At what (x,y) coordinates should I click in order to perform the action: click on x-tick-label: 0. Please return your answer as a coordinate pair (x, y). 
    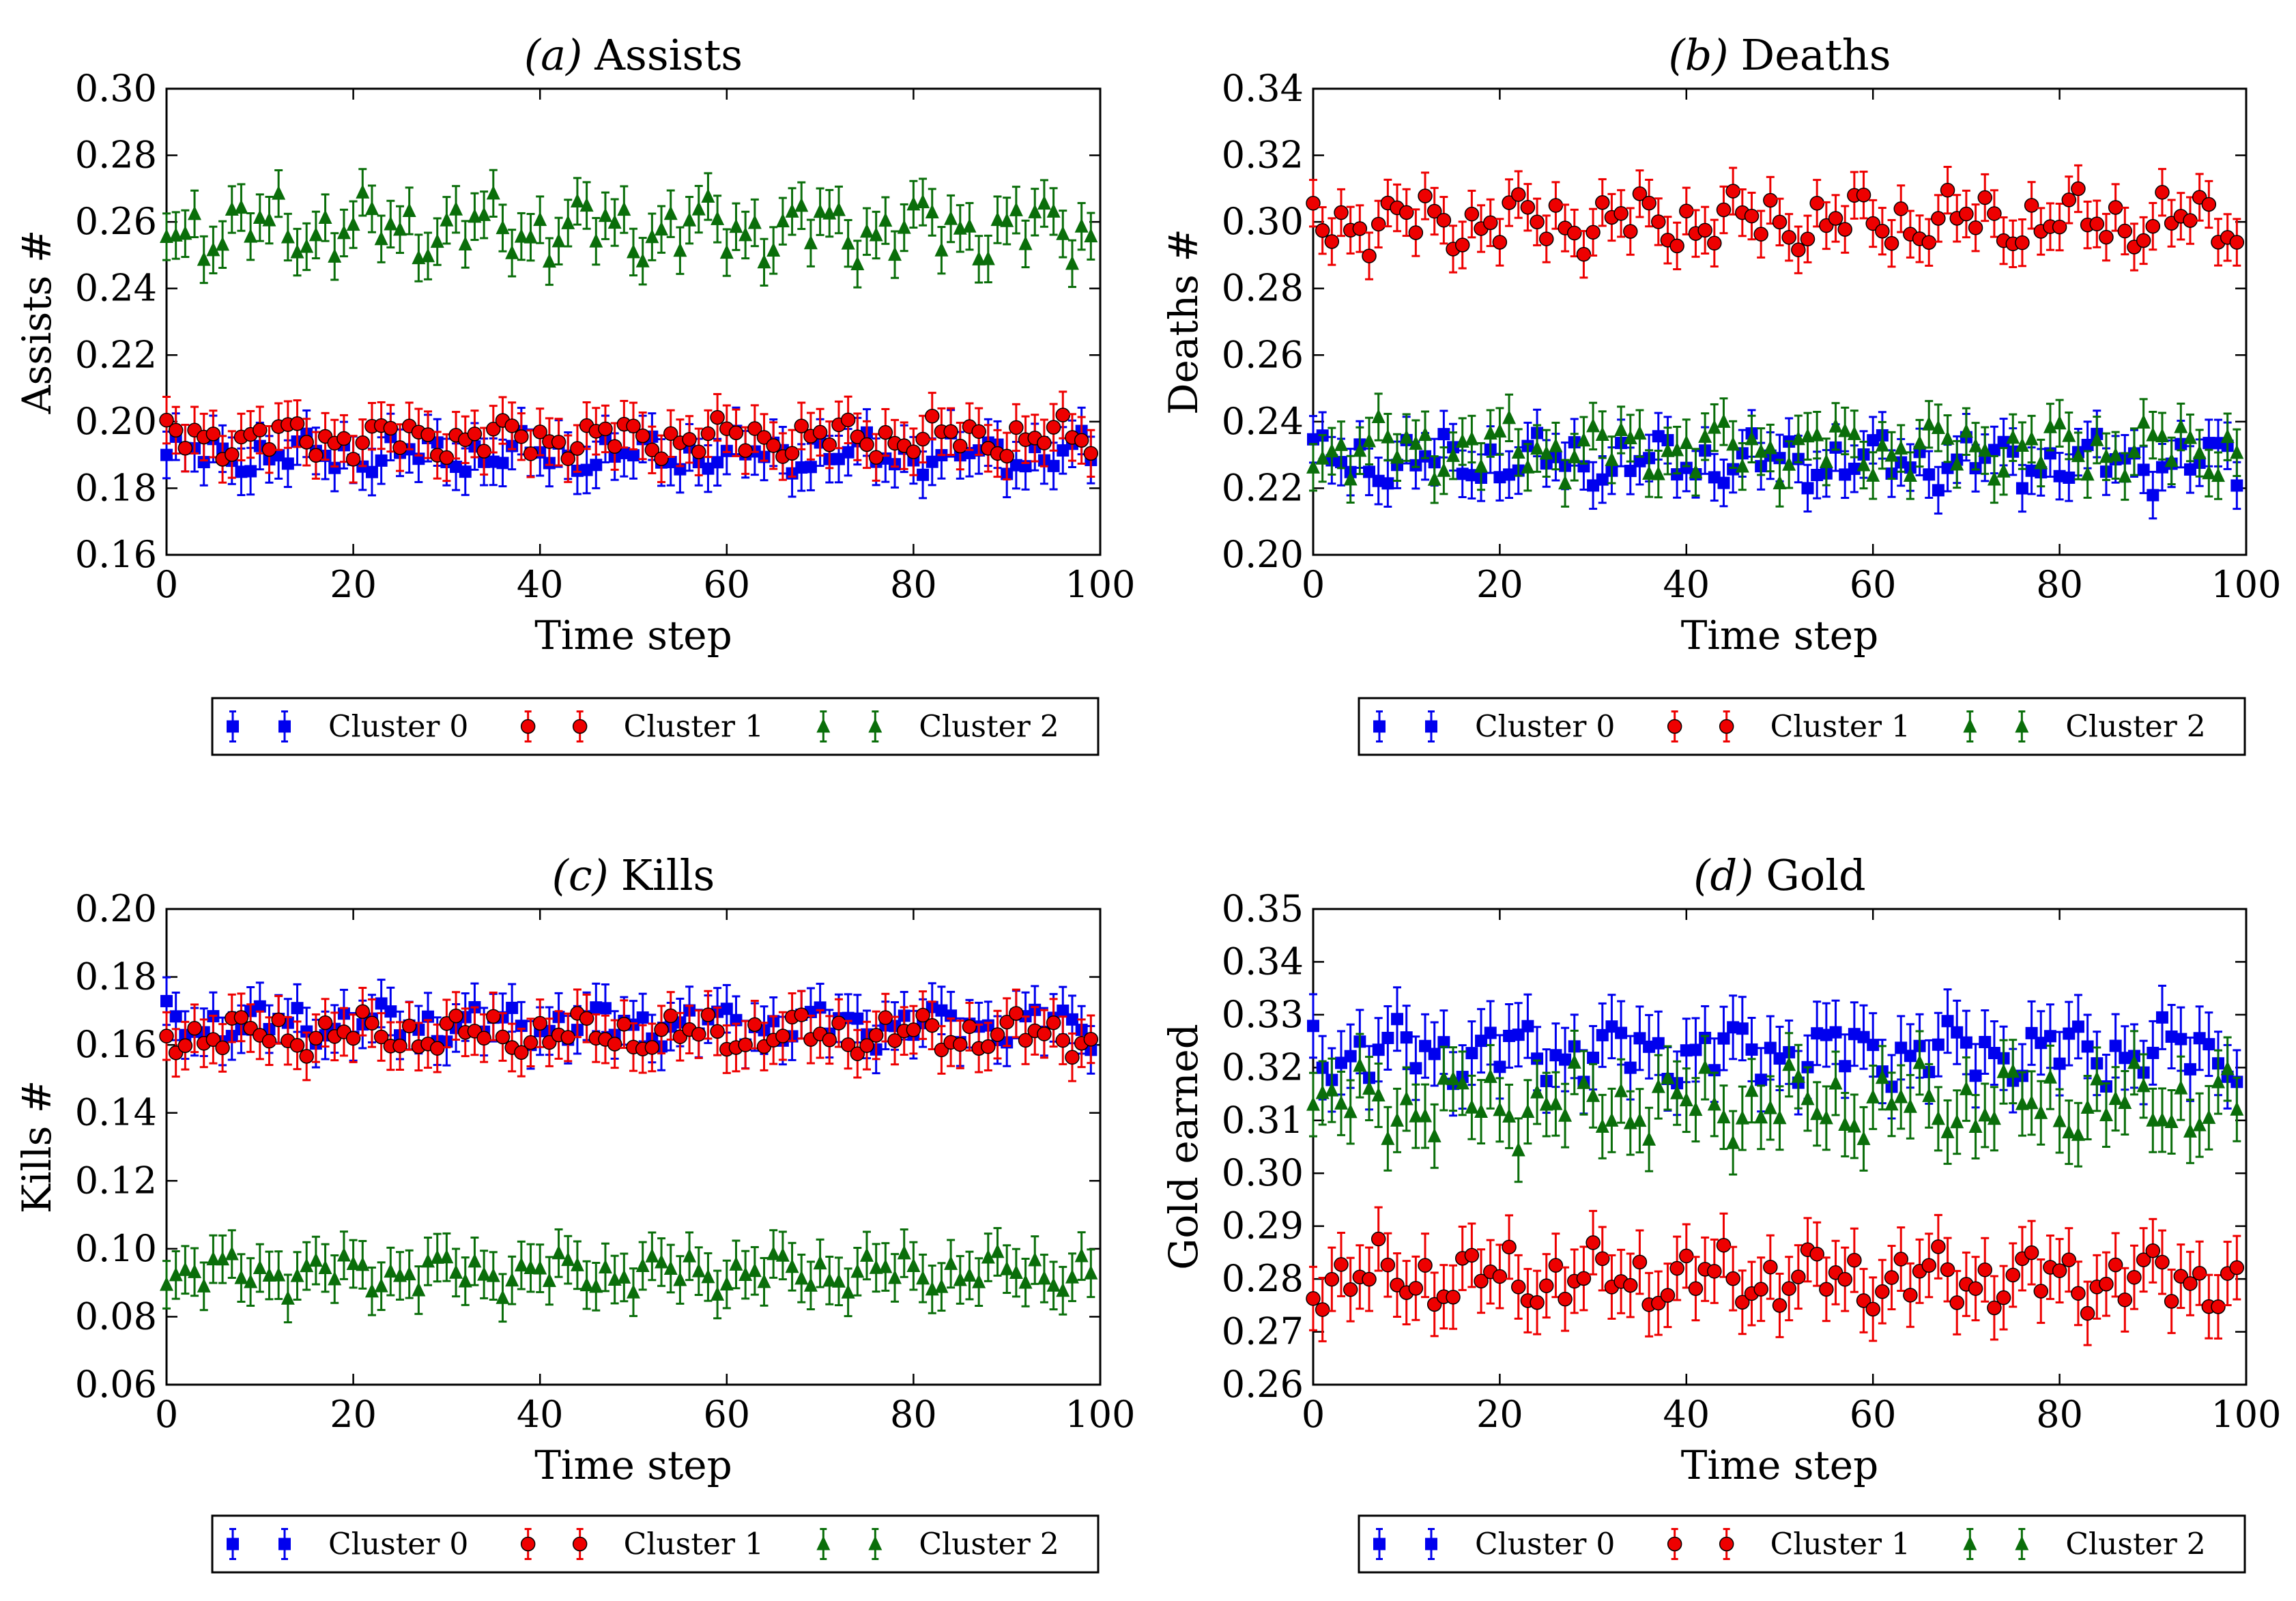
    Looking at the image, I should click on (166, 1414).